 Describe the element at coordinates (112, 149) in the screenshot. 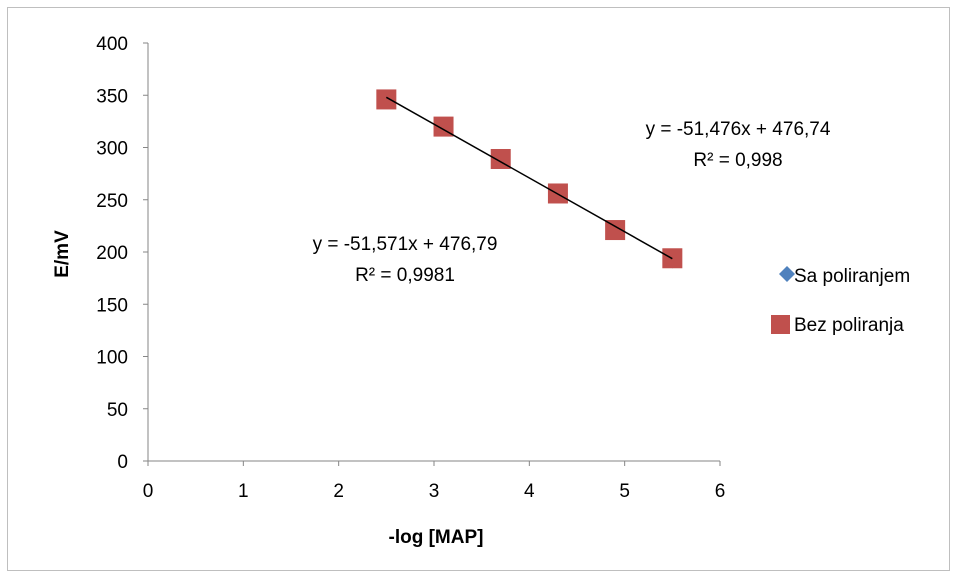

I see `y-tick-label: 300` at that location.